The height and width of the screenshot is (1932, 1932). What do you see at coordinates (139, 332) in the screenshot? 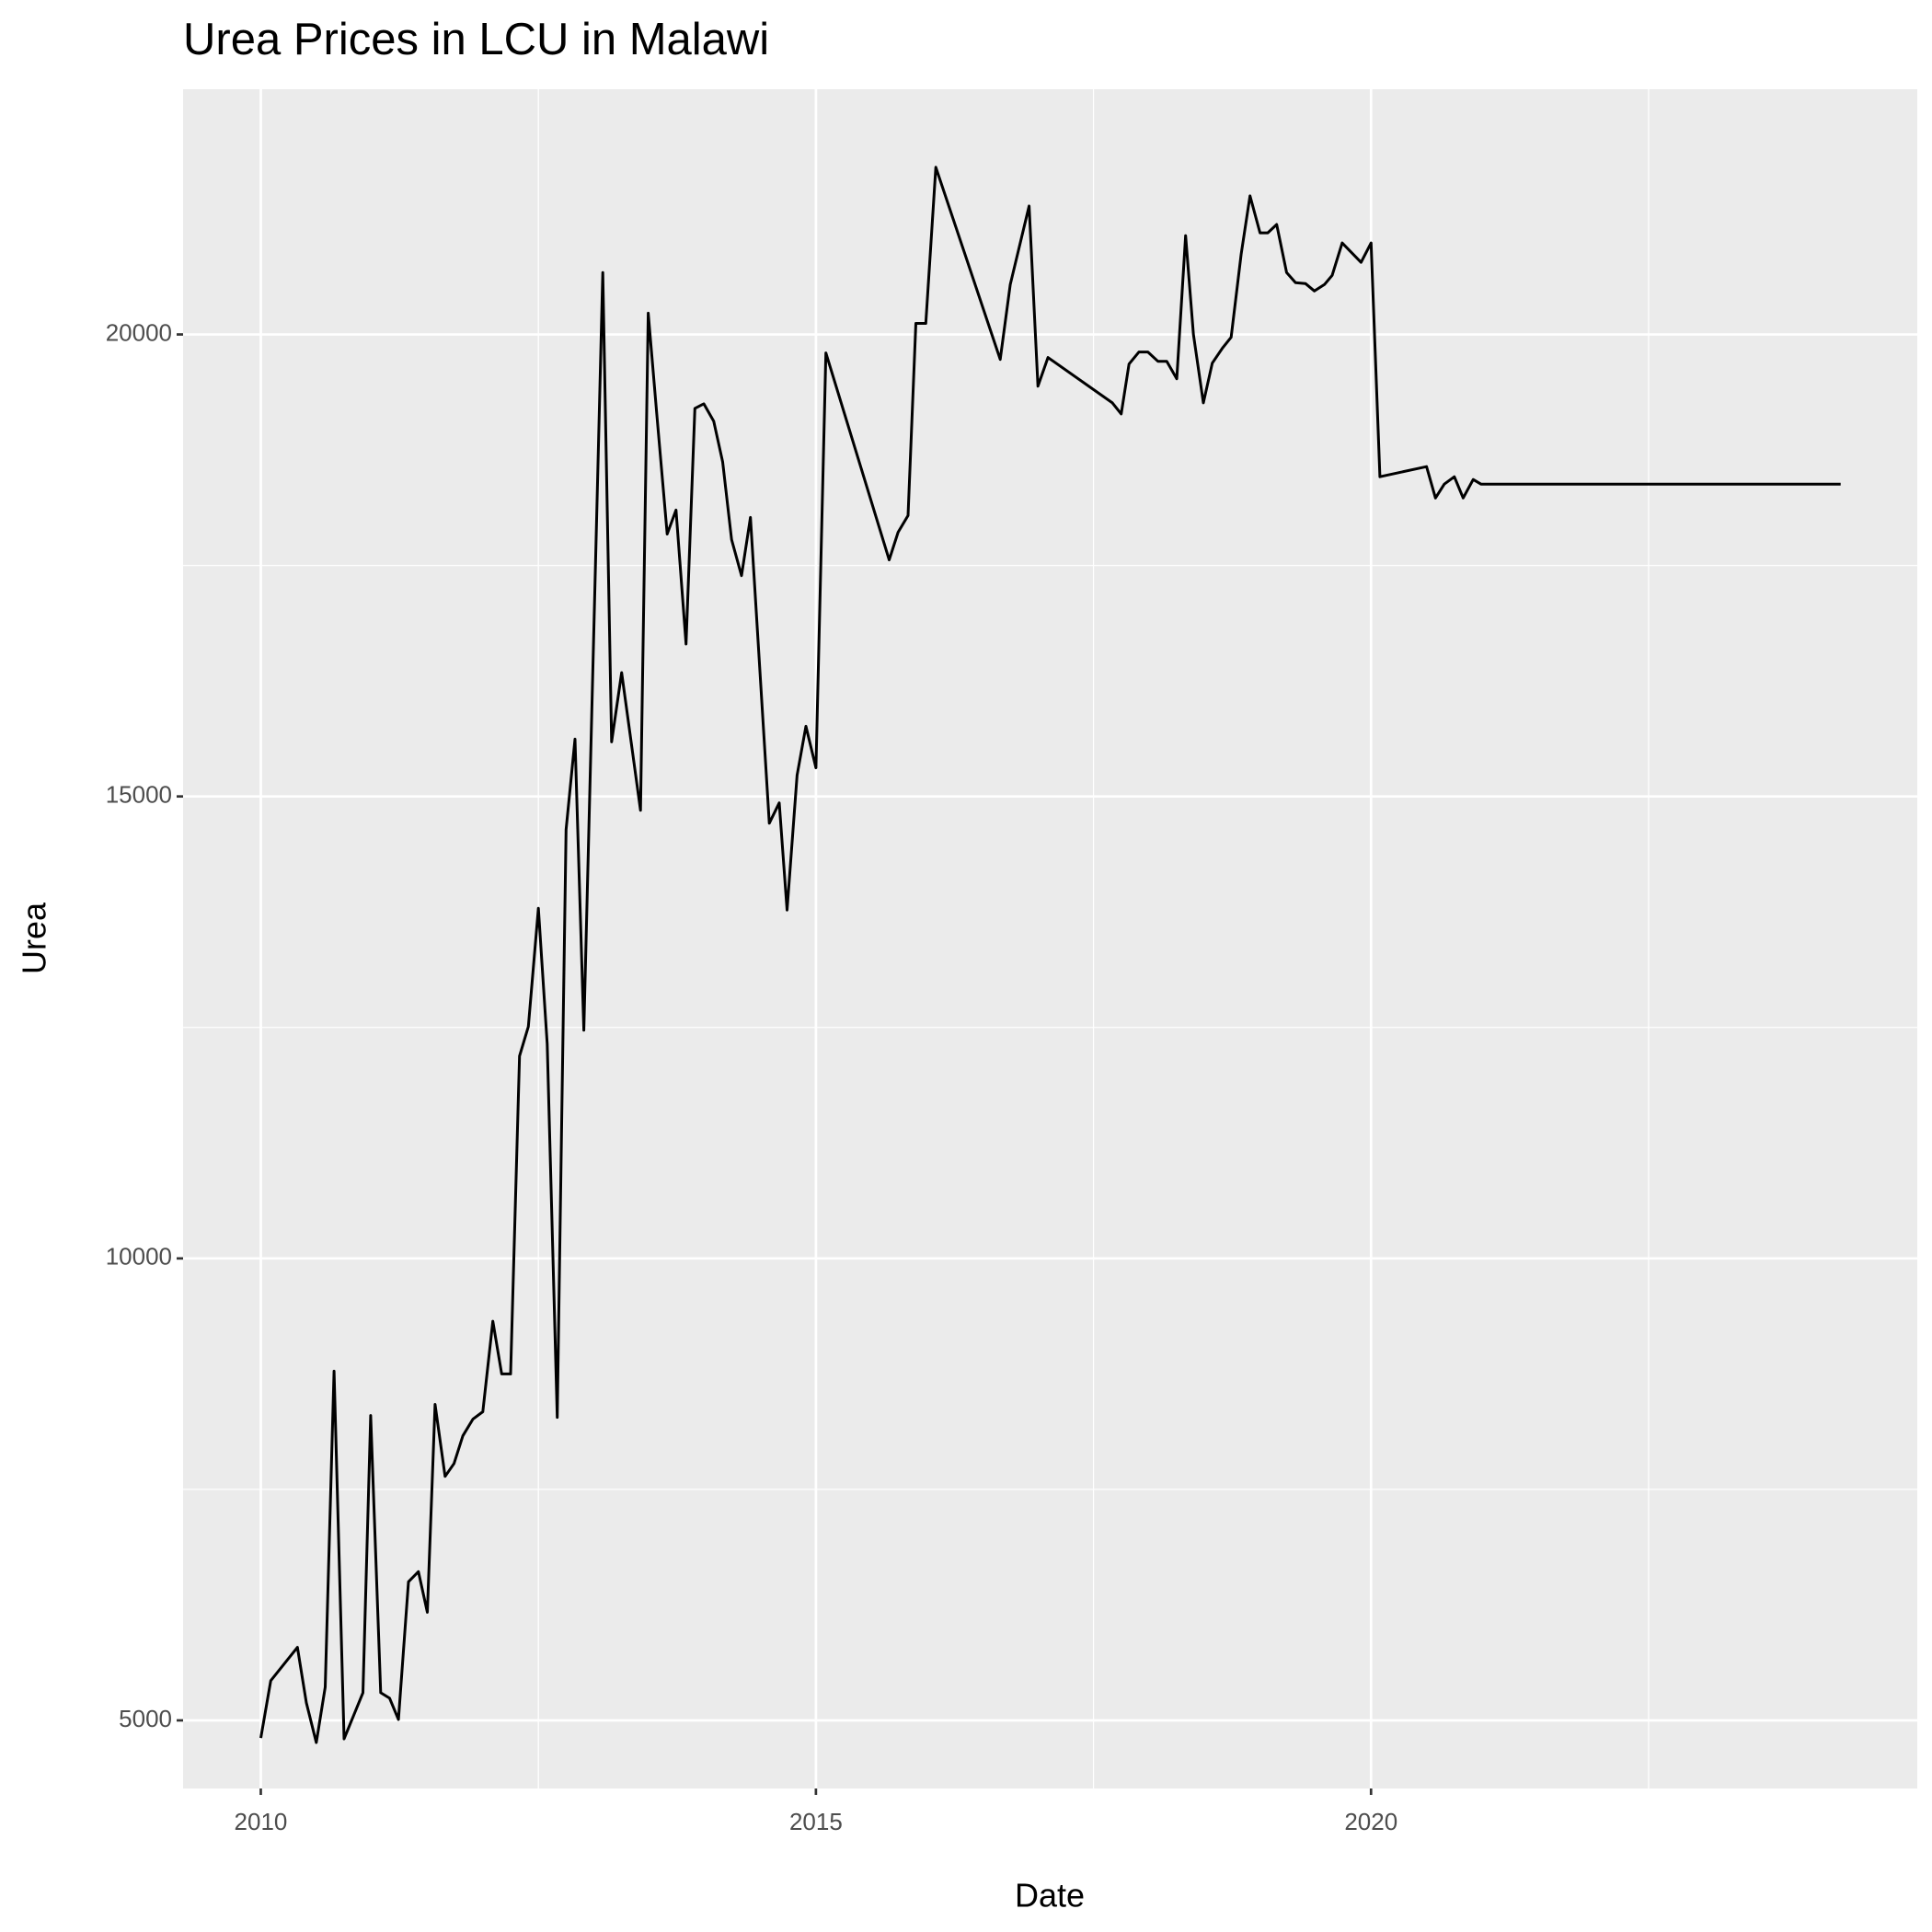
I see `y-tick-label: 20000` at bounding box center [139, 332].